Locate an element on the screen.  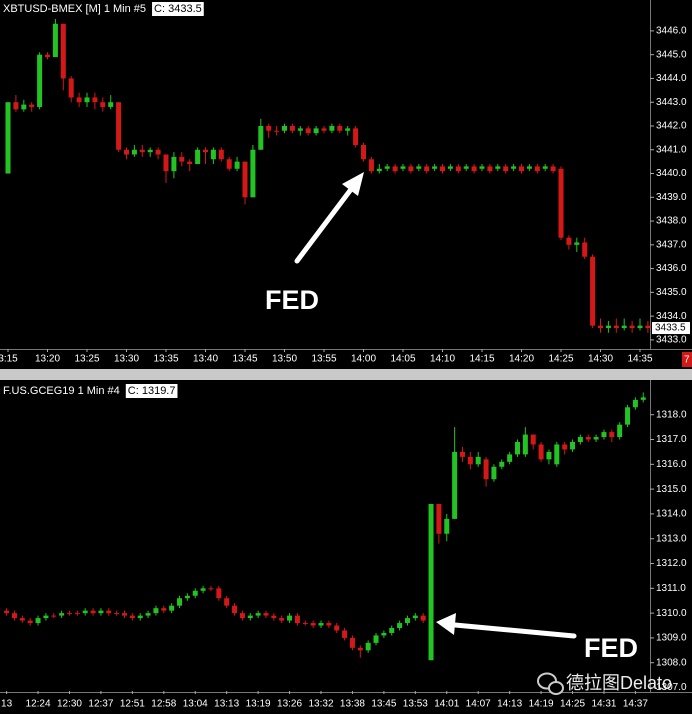
close-label-box is located at coordinates (151, 391).